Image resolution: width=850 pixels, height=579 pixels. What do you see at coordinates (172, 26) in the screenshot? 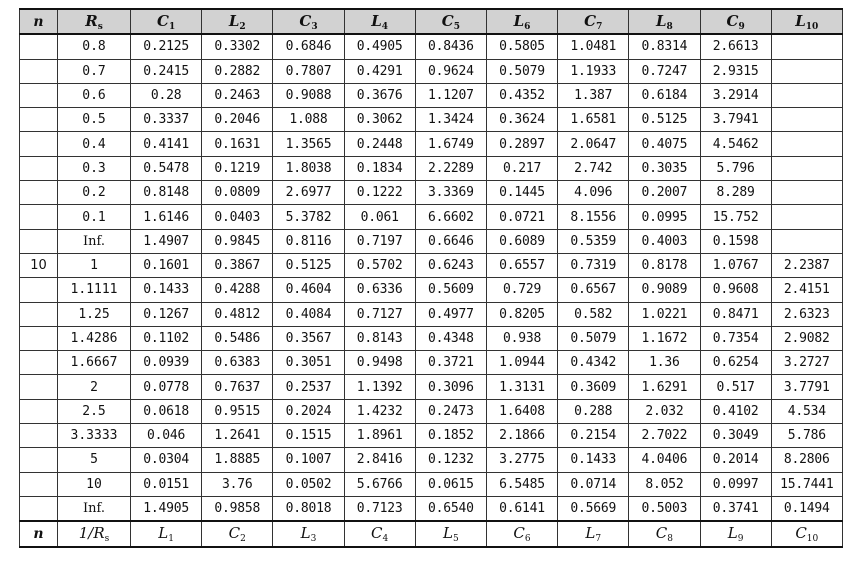
I see `header-col-index: 1` at bounding box center [172, 26].